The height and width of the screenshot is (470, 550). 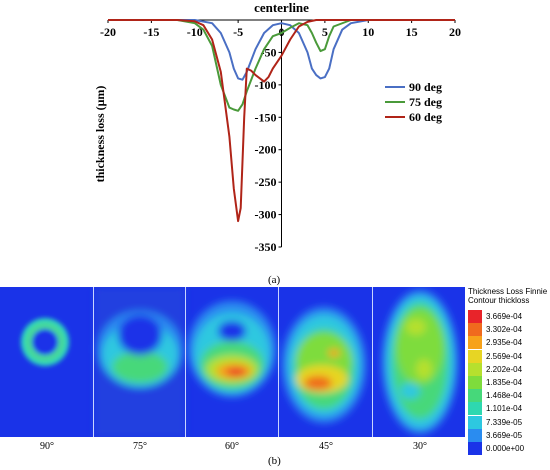 What do you see at coordinates (274, 461) in the screenshot?
I see `panel-b-label: (b)` at bounding box center [274, 461].